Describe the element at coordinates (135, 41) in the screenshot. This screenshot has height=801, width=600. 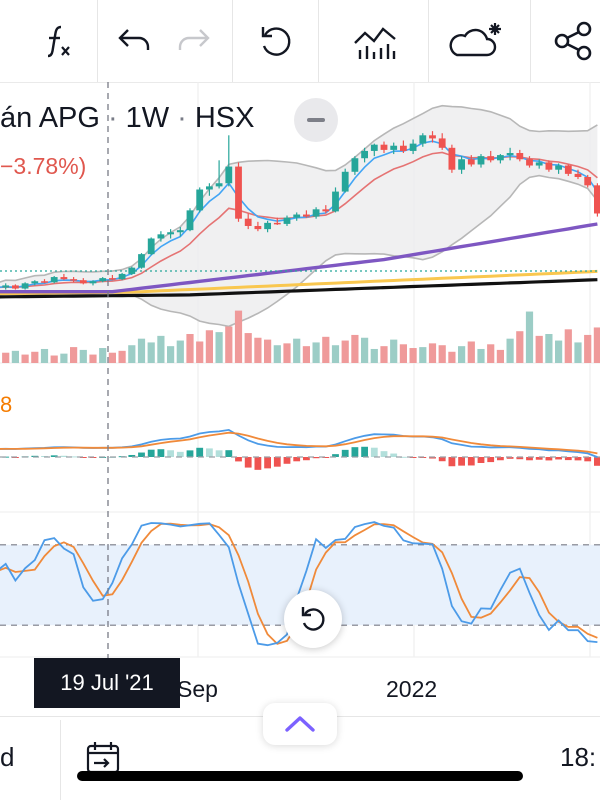
I see `undo-icon` at that location.